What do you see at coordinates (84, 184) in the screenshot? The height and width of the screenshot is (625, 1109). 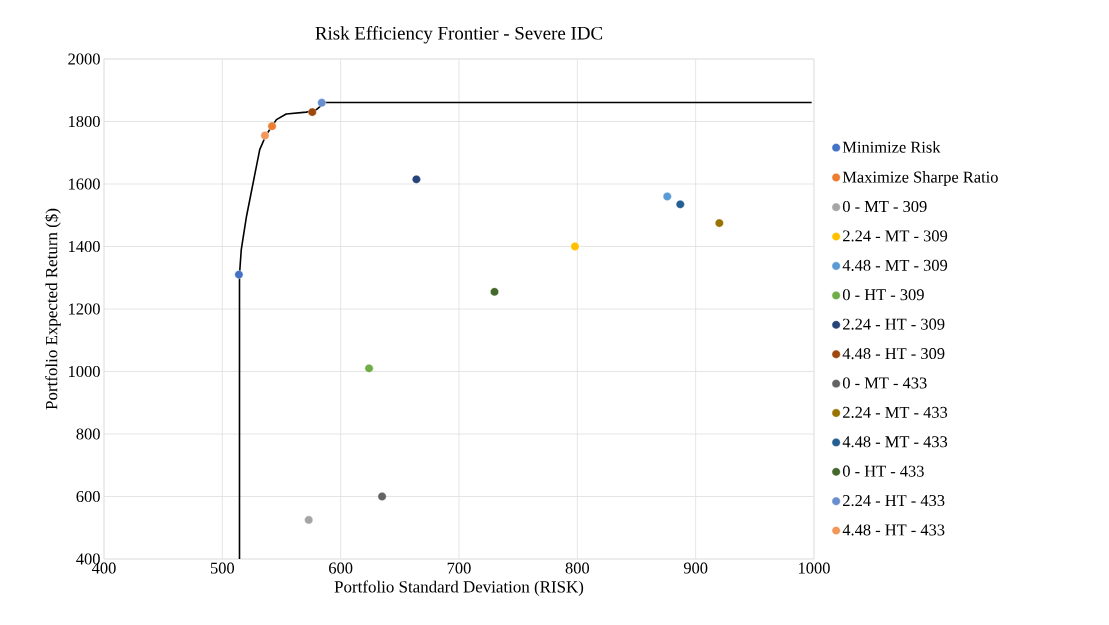 I see `y-tick-label: 1600` at bounding box center [84, 184].